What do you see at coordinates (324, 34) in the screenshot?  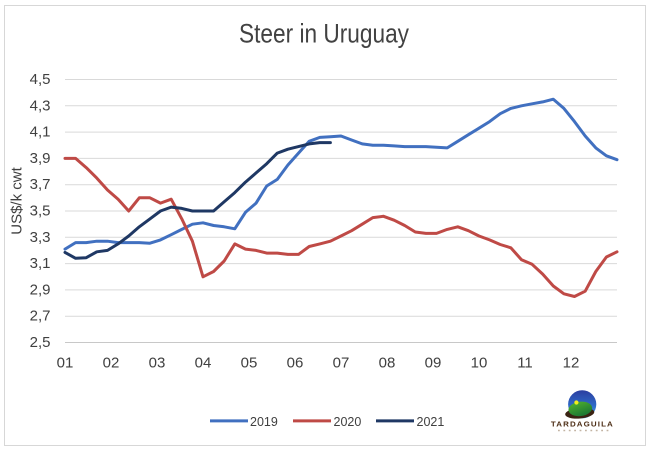 I see `svg-text: Steer in Uruguay` at bounding box center [324, 34].